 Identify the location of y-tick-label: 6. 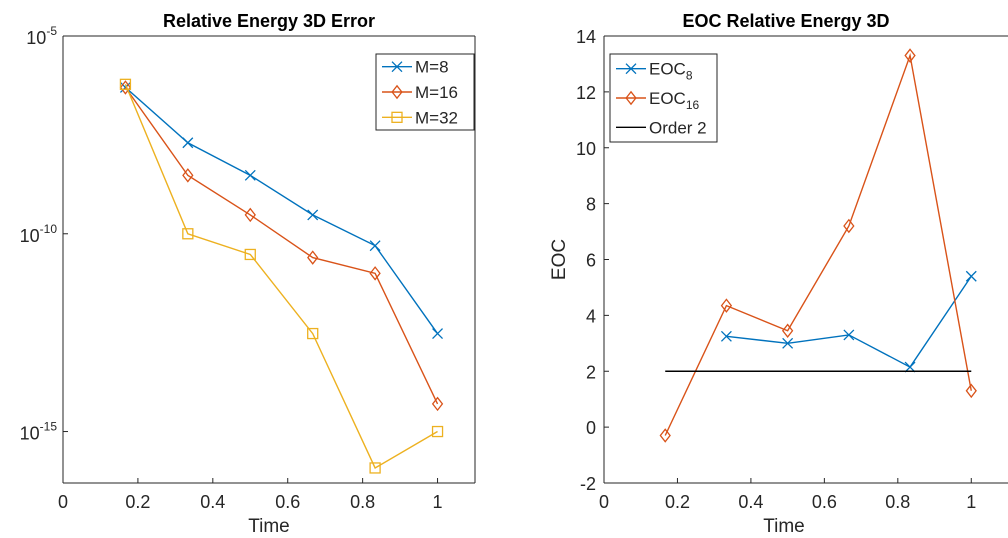
(591, 261).